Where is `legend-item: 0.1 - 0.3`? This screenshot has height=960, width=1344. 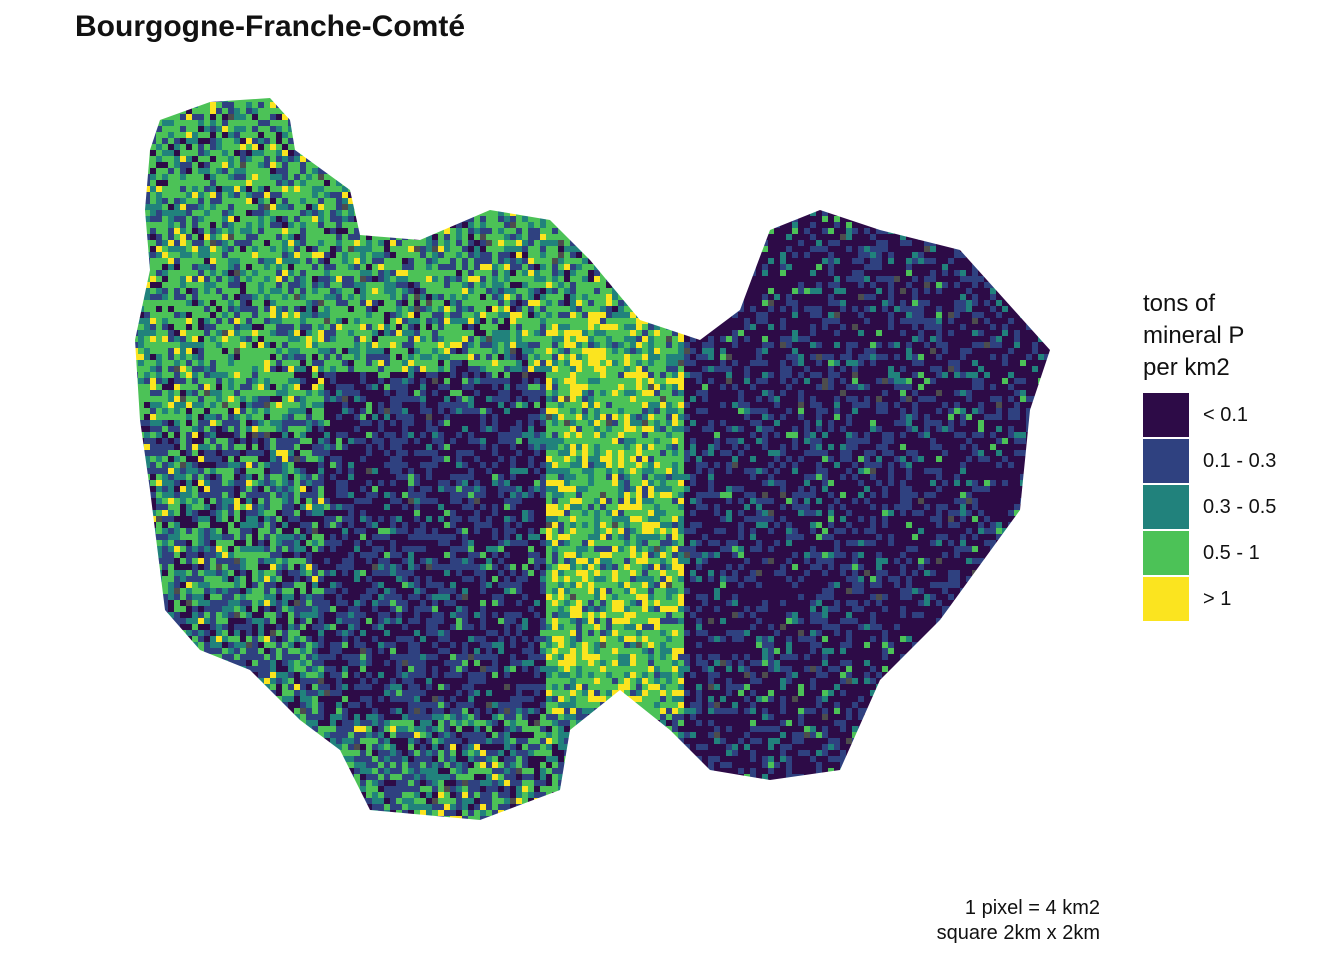
legend-item: 0.1 - 0.3 is located at coordinates (1209, 461).